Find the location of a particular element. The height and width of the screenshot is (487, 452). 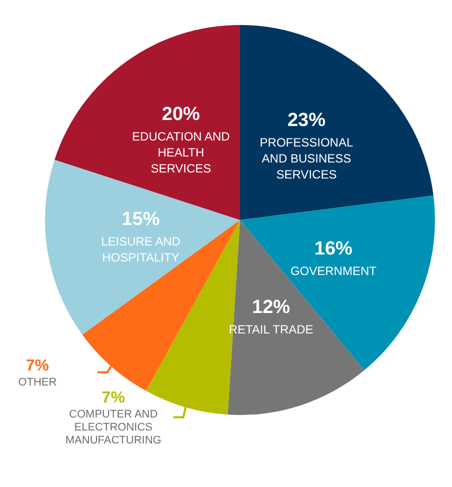

data-label: 15% is located at coordinates (141, 219).